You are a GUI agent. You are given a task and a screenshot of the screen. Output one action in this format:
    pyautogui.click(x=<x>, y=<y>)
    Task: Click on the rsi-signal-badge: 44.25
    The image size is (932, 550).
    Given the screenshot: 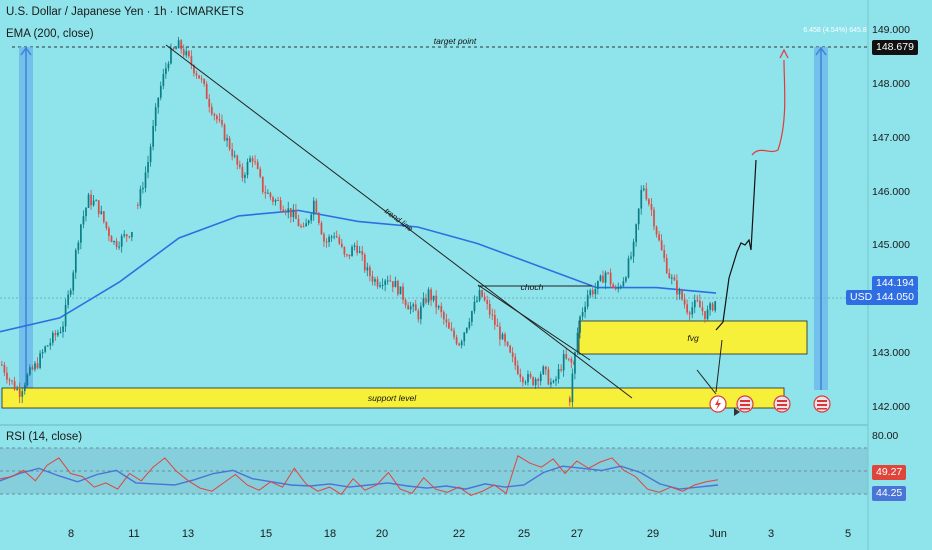 What is the action you would take?
    pyautogui.click(x=889, y=493)
    